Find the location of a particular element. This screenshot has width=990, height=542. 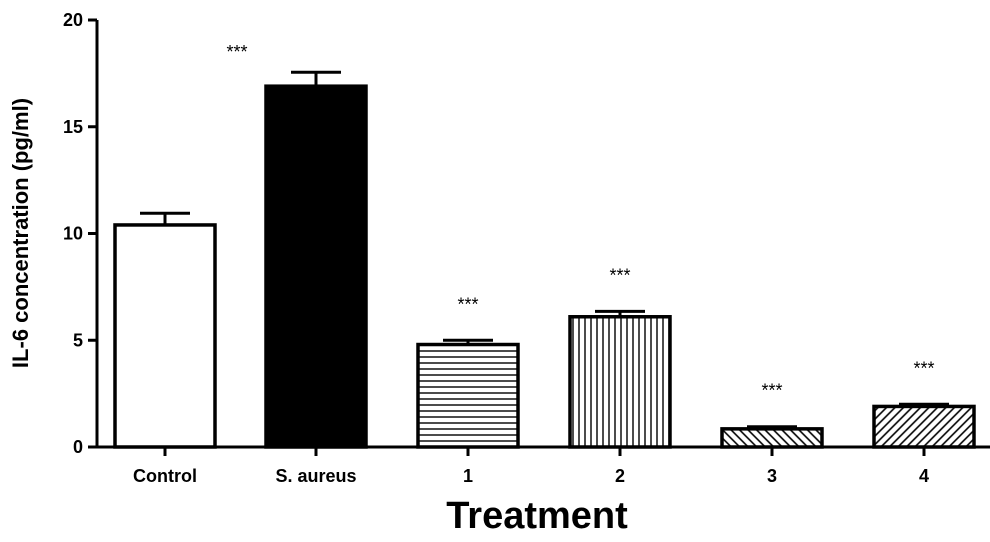

x-tick-label: S. aureus is located at coordinates (315, 476).